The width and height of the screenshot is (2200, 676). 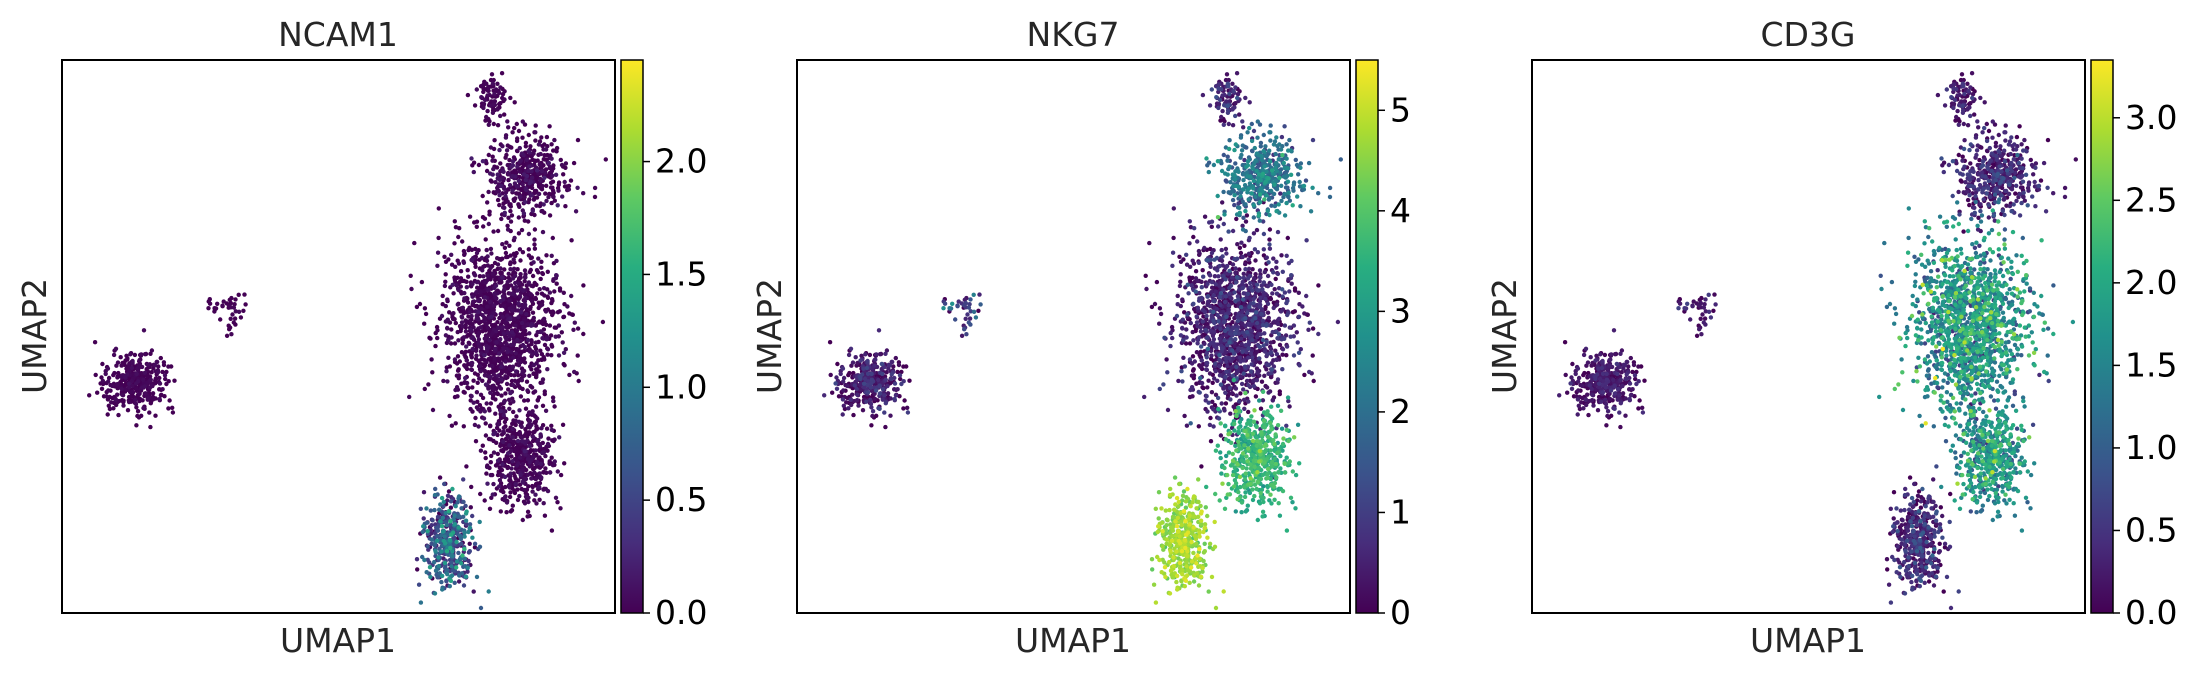 I want to click on y-axis-label: UMAP2, so click(x=34, y=336).